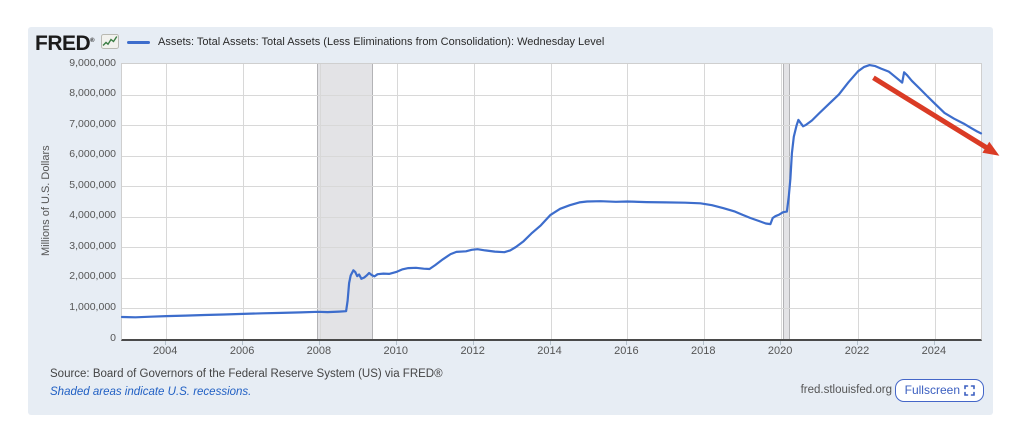  I want to click on fred-logo: FRED®, so click(65, 42).